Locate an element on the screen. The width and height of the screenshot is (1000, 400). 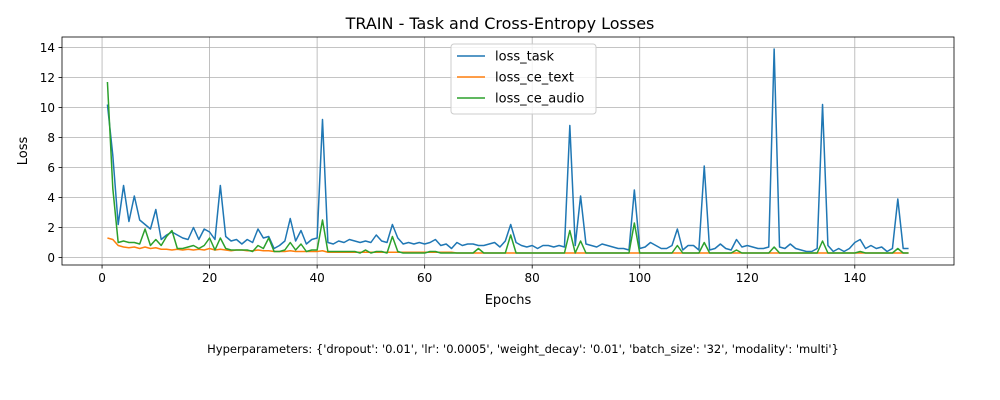
legend-box is located at coordinates (523, 79).